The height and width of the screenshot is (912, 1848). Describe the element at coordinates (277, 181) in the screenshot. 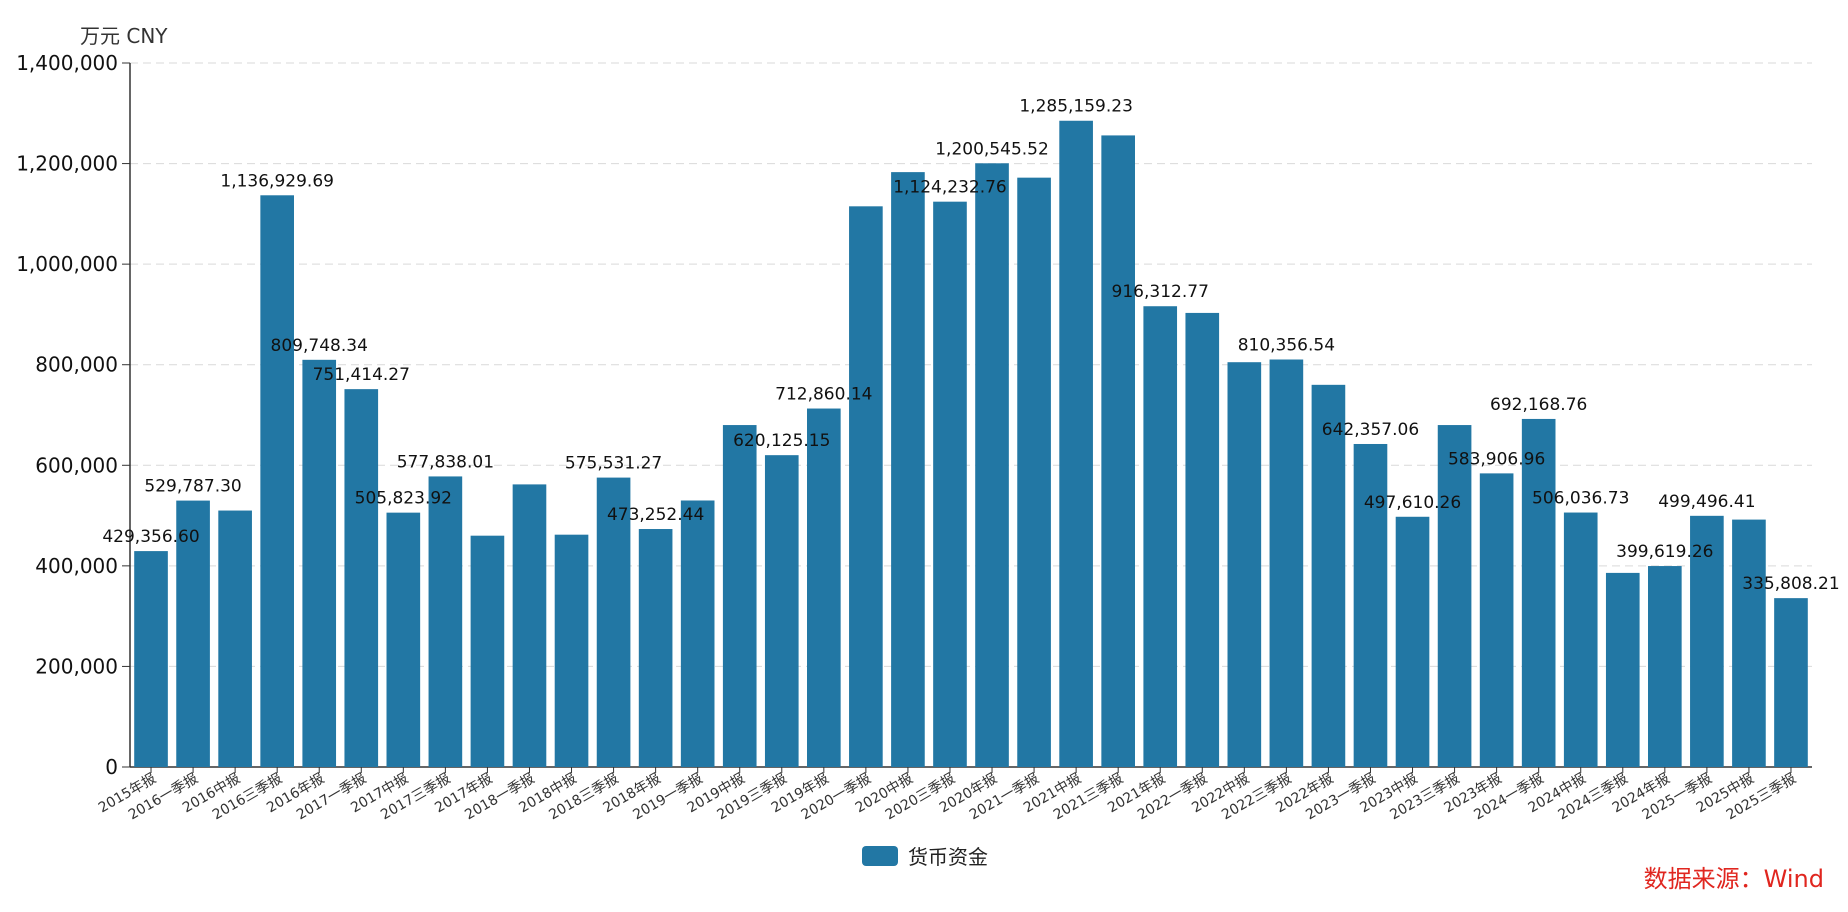

I see `data-label: 1,136,929.69` at that location.